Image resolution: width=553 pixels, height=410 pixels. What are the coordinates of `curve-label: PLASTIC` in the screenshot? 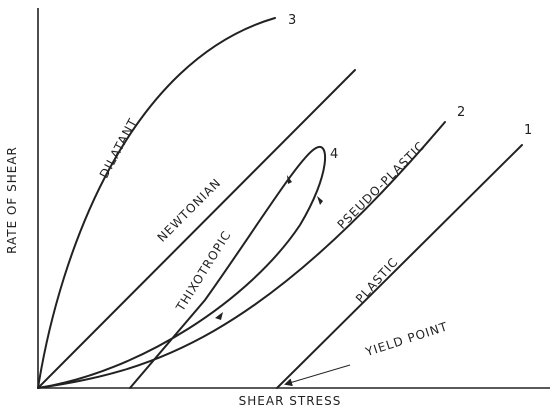 It's located at (377, 280).